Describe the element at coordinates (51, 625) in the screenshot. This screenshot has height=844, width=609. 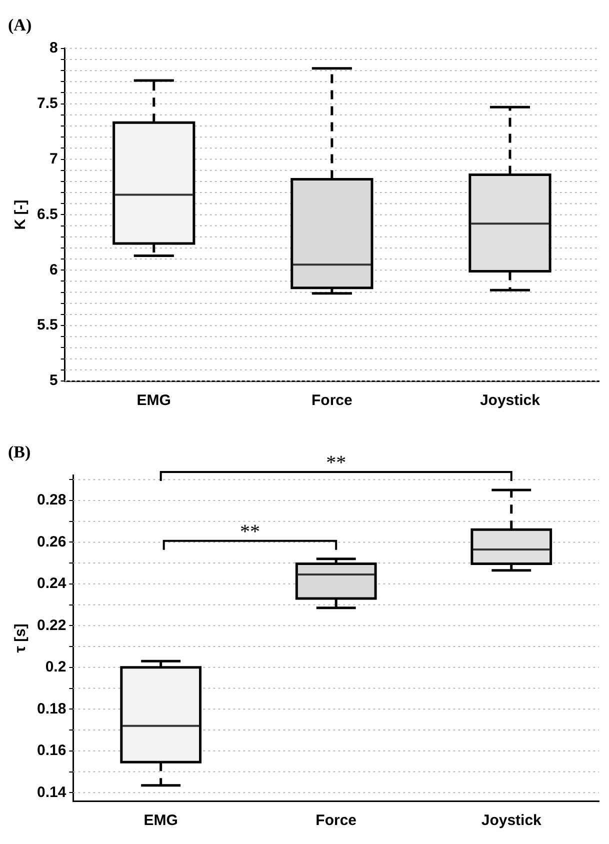
I see `y-tick-label: 0.22` at that location.